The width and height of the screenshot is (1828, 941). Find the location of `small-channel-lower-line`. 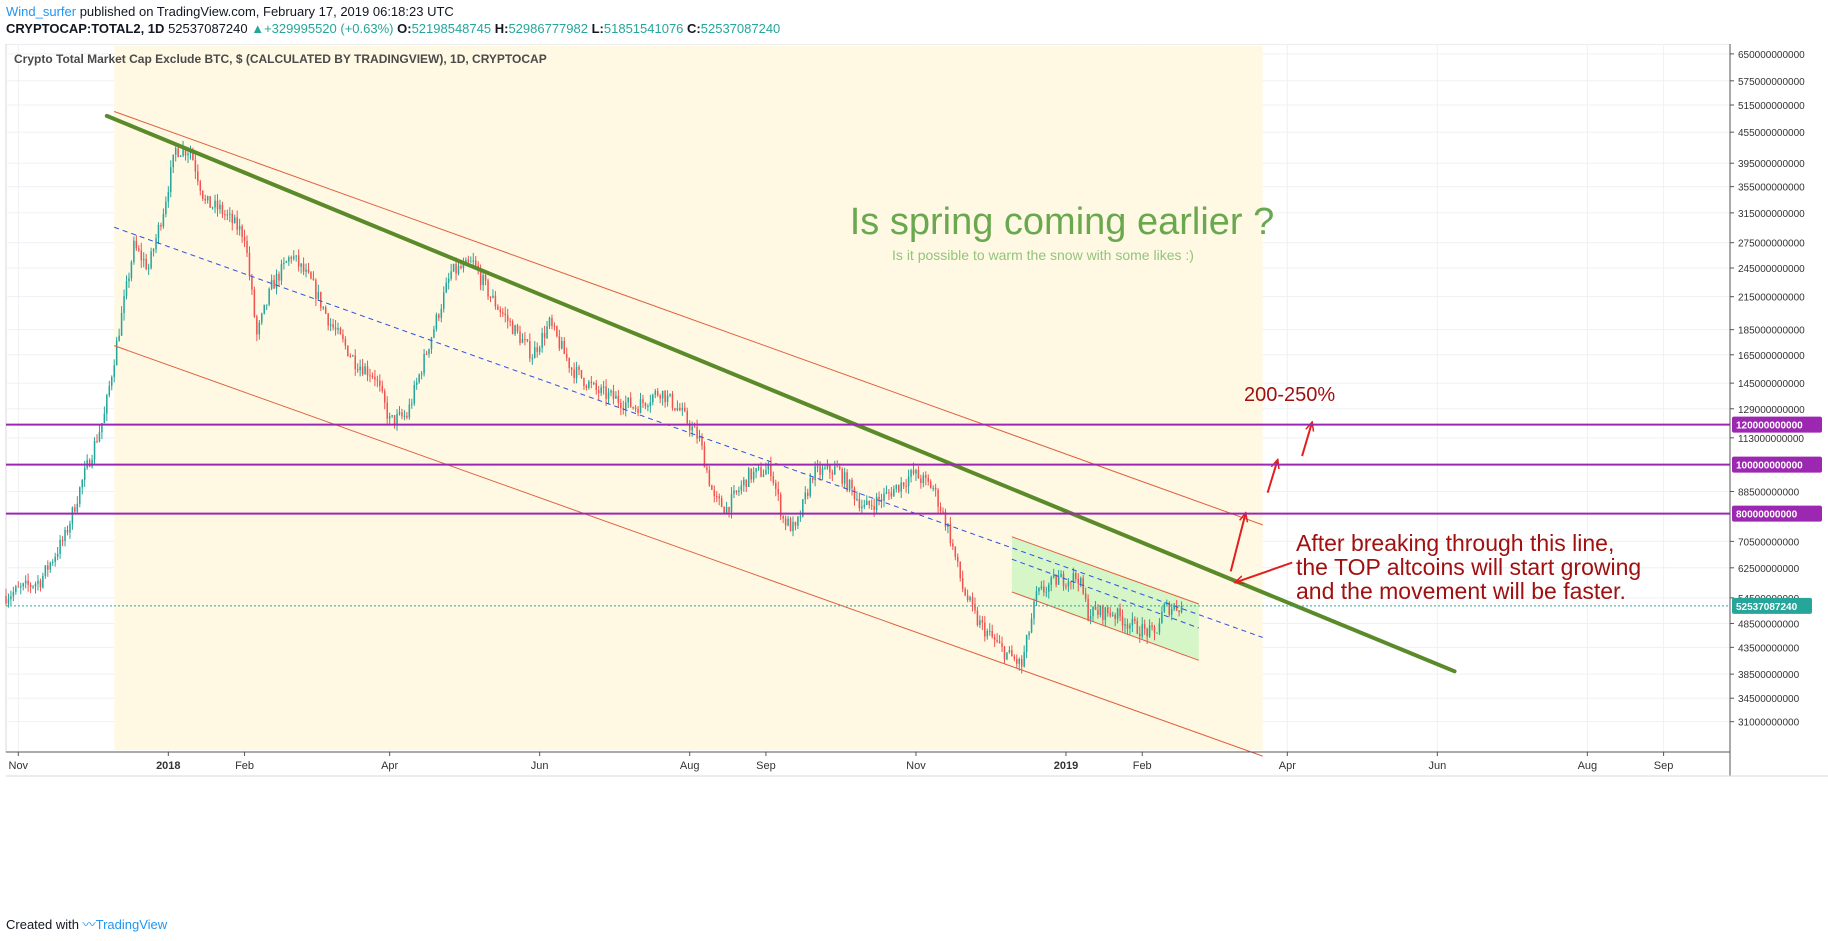

small-channel-lower-line is located at coordinates (1105, 626).